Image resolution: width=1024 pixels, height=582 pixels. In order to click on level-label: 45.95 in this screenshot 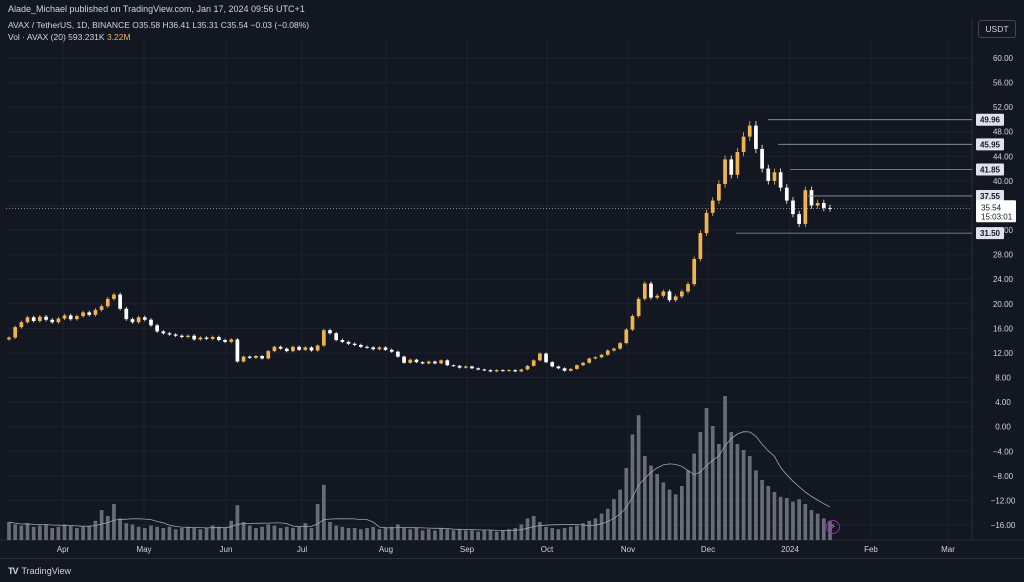, I will do `click(990, 144)`.